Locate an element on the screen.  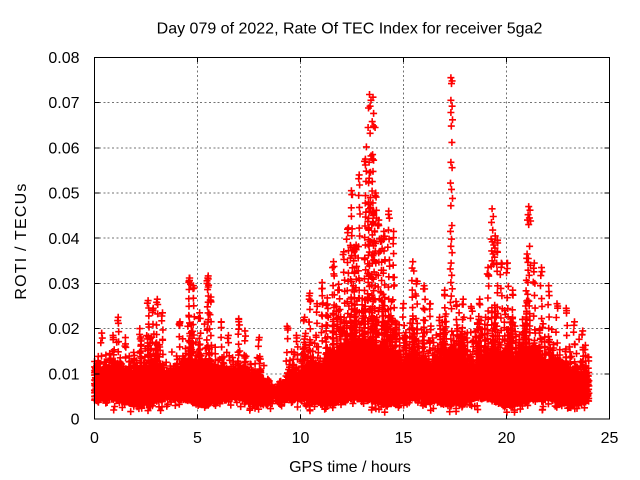
svg-text: 0.06 is located at coordinates (63, 148).